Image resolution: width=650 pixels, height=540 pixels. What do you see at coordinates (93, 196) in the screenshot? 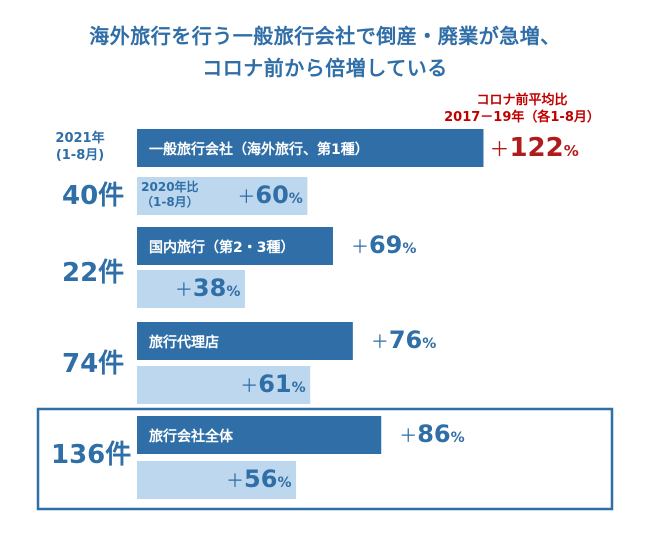
I see `case-count-1: 40件` at bounding box center [93, 196].